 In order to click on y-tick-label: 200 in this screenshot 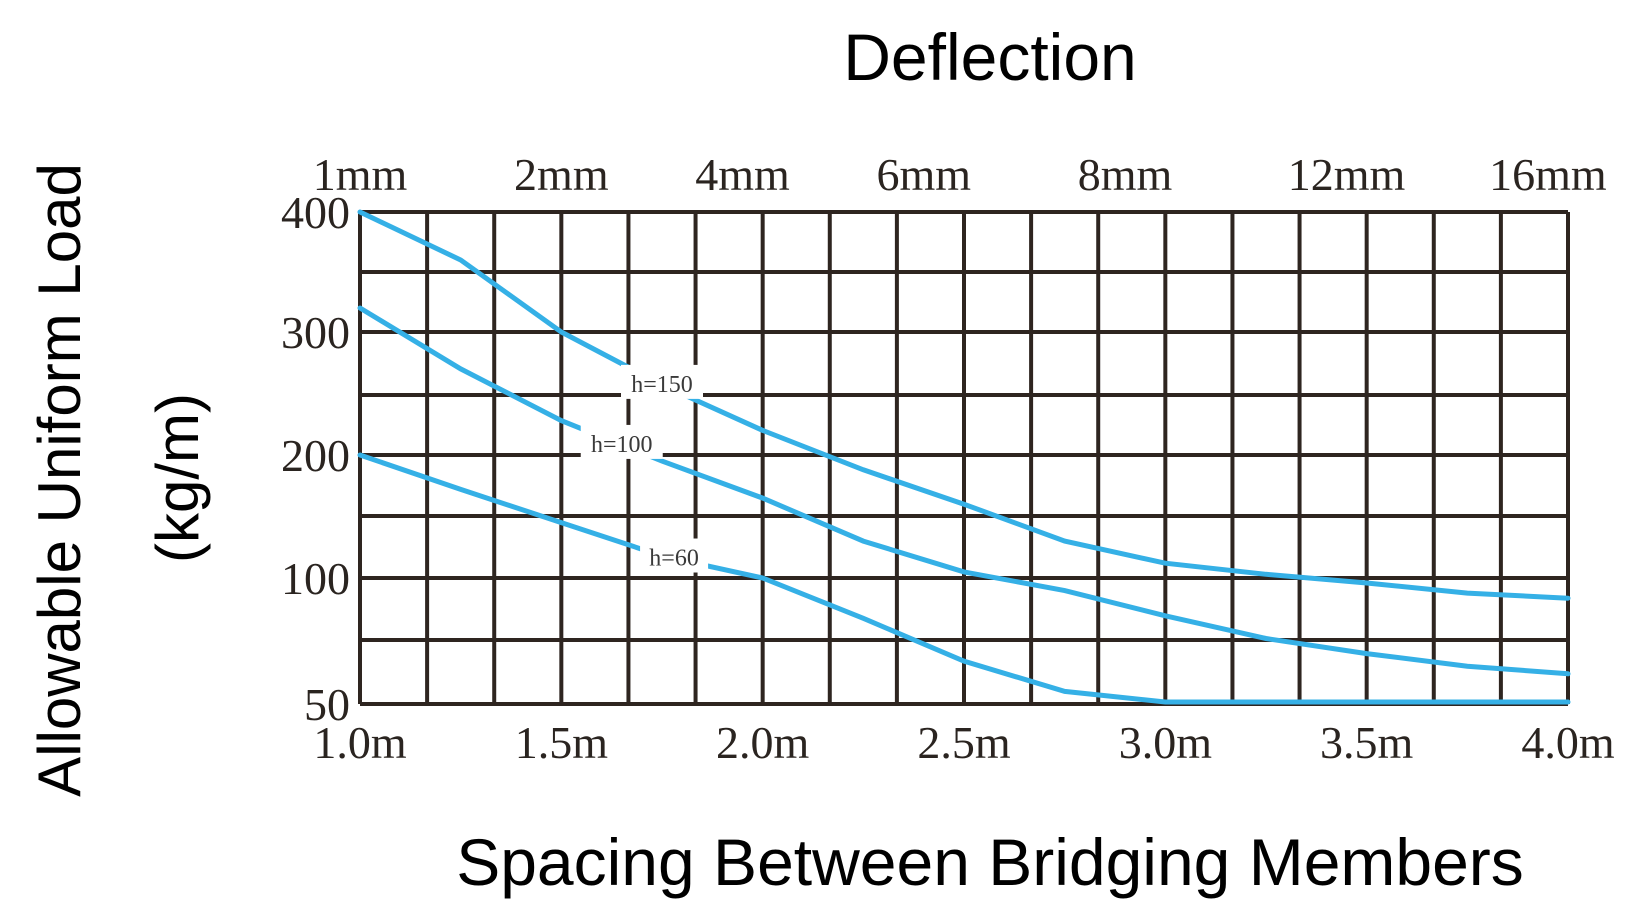, I will do `click(315, 455)`.